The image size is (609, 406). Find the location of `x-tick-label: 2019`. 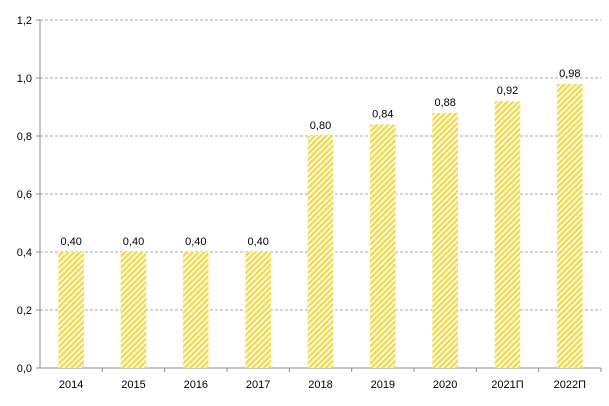

x-tick-label: 2019 is located at coordinates (383, 385).